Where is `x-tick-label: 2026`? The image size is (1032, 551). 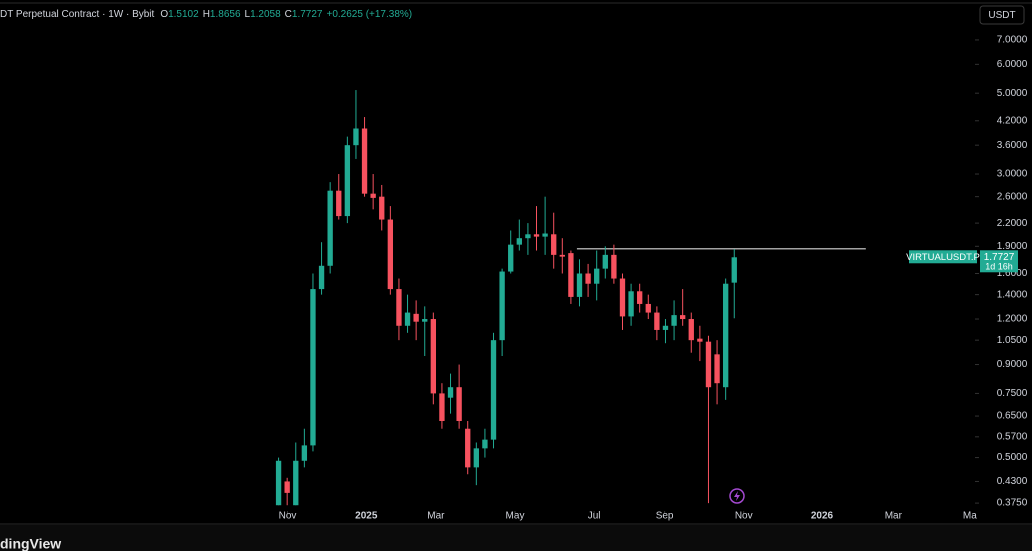 x-tick-label: 2026 is located at coordinates (822, 516).